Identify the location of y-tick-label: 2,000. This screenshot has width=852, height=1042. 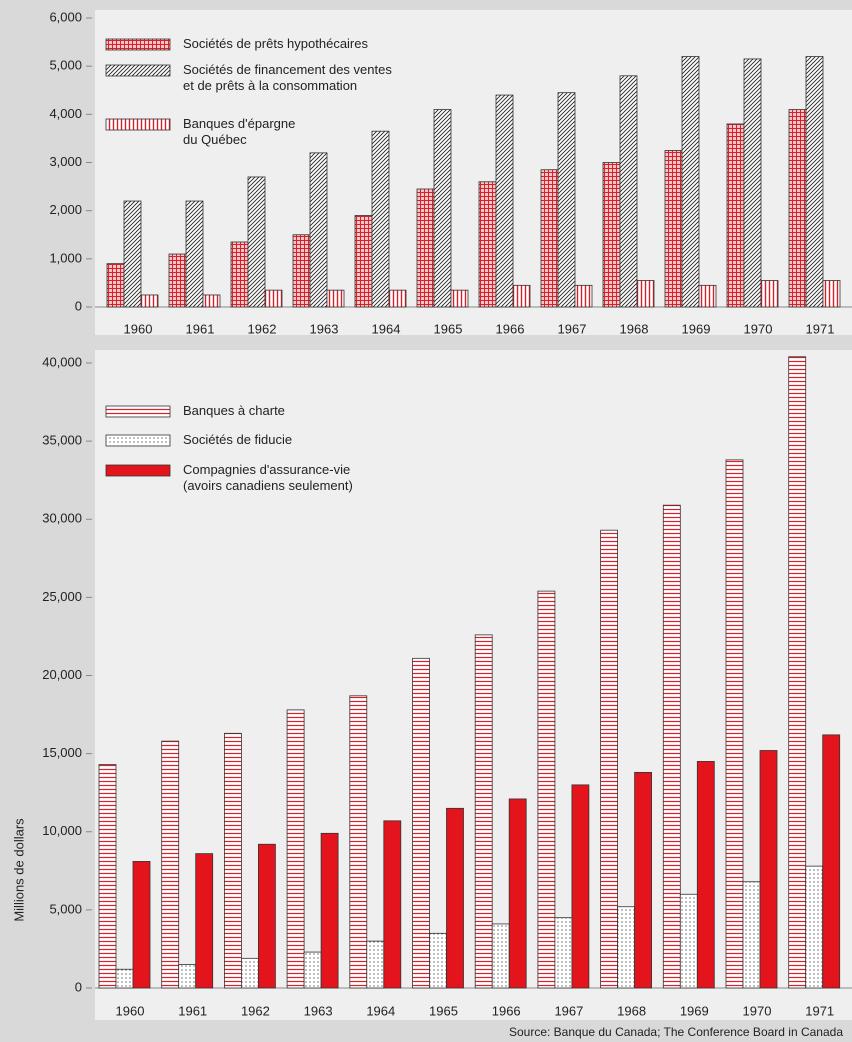
(65, 209).